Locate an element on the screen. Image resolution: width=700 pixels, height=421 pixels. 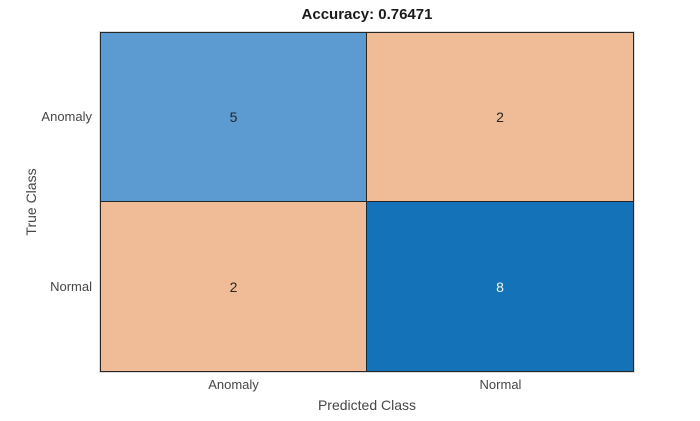
y-axis-label: True Class is located at coordinates (31, 202).